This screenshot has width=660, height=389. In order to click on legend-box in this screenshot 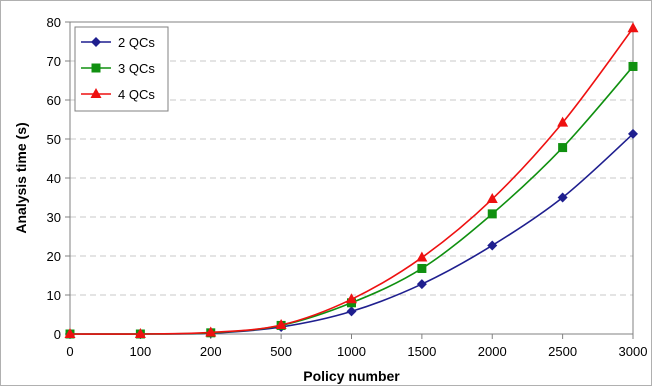, I will do `click(121, 69)`.